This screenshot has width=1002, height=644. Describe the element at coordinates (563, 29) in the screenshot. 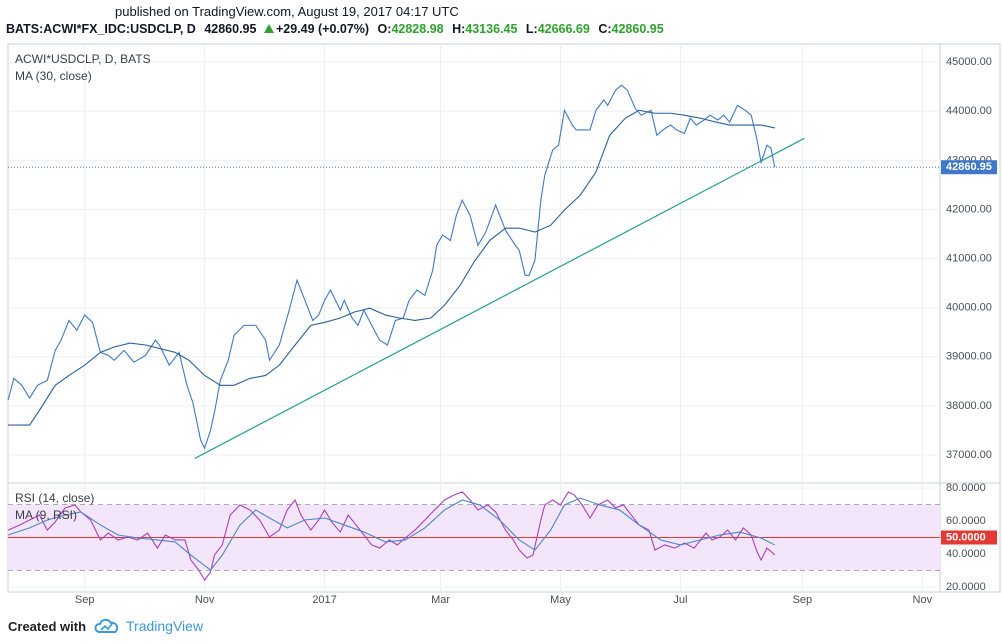

I see `ohlc-low: 42666.69` at that location.